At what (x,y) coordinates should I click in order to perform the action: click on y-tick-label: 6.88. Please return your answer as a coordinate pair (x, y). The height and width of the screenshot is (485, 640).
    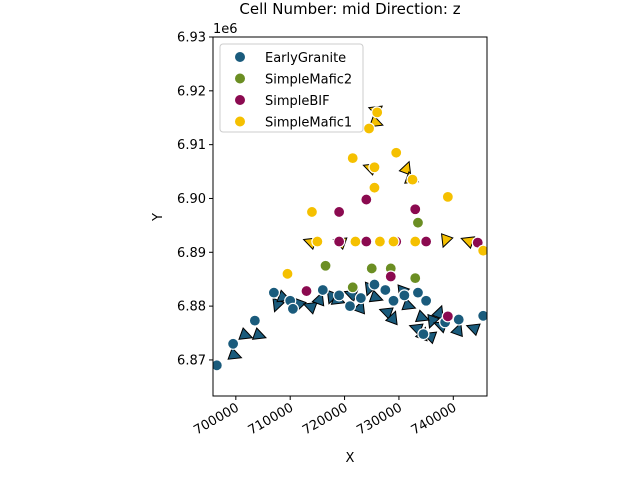
    Looking at the image, I should click on (191, 307).